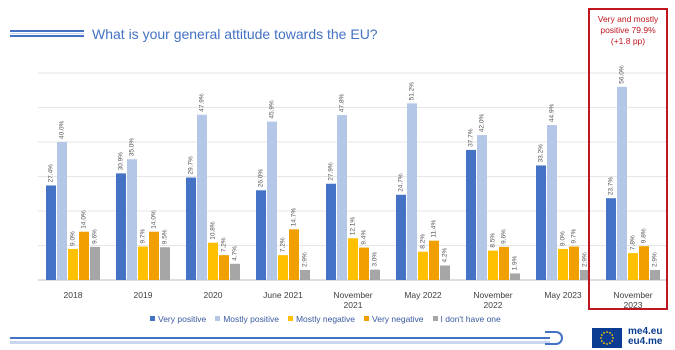  Describe the element at coordinates (434, 229) in the screenshot. I see `data-label: 11.4%` at that location.